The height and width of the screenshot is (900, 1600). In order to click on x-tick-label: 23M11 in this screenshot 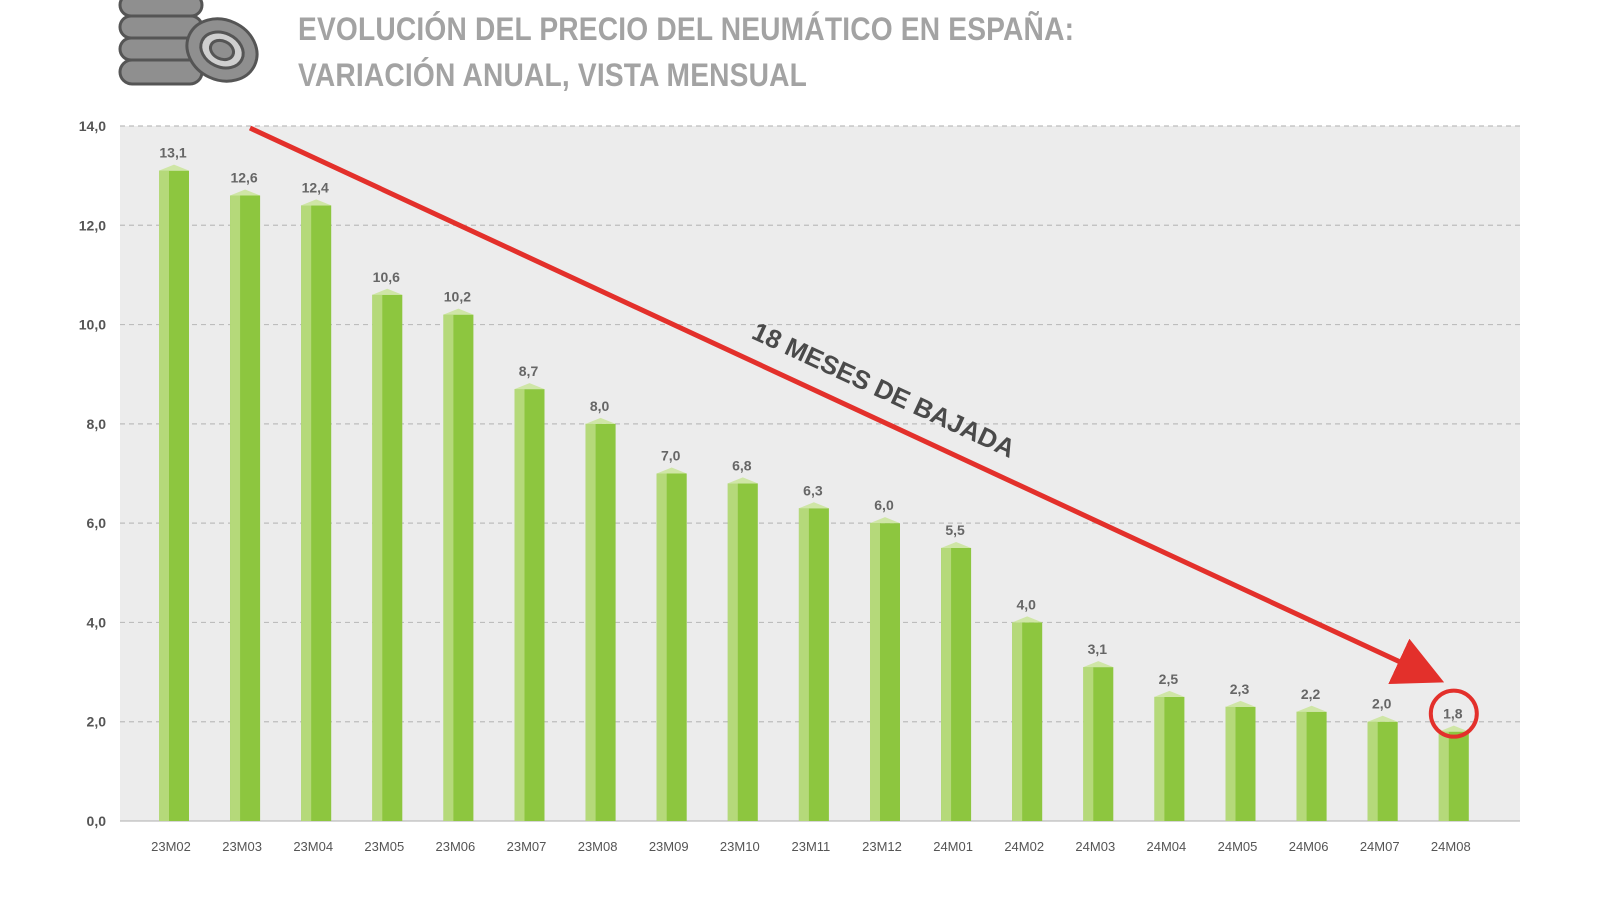, I will do `click(811, 846)`.